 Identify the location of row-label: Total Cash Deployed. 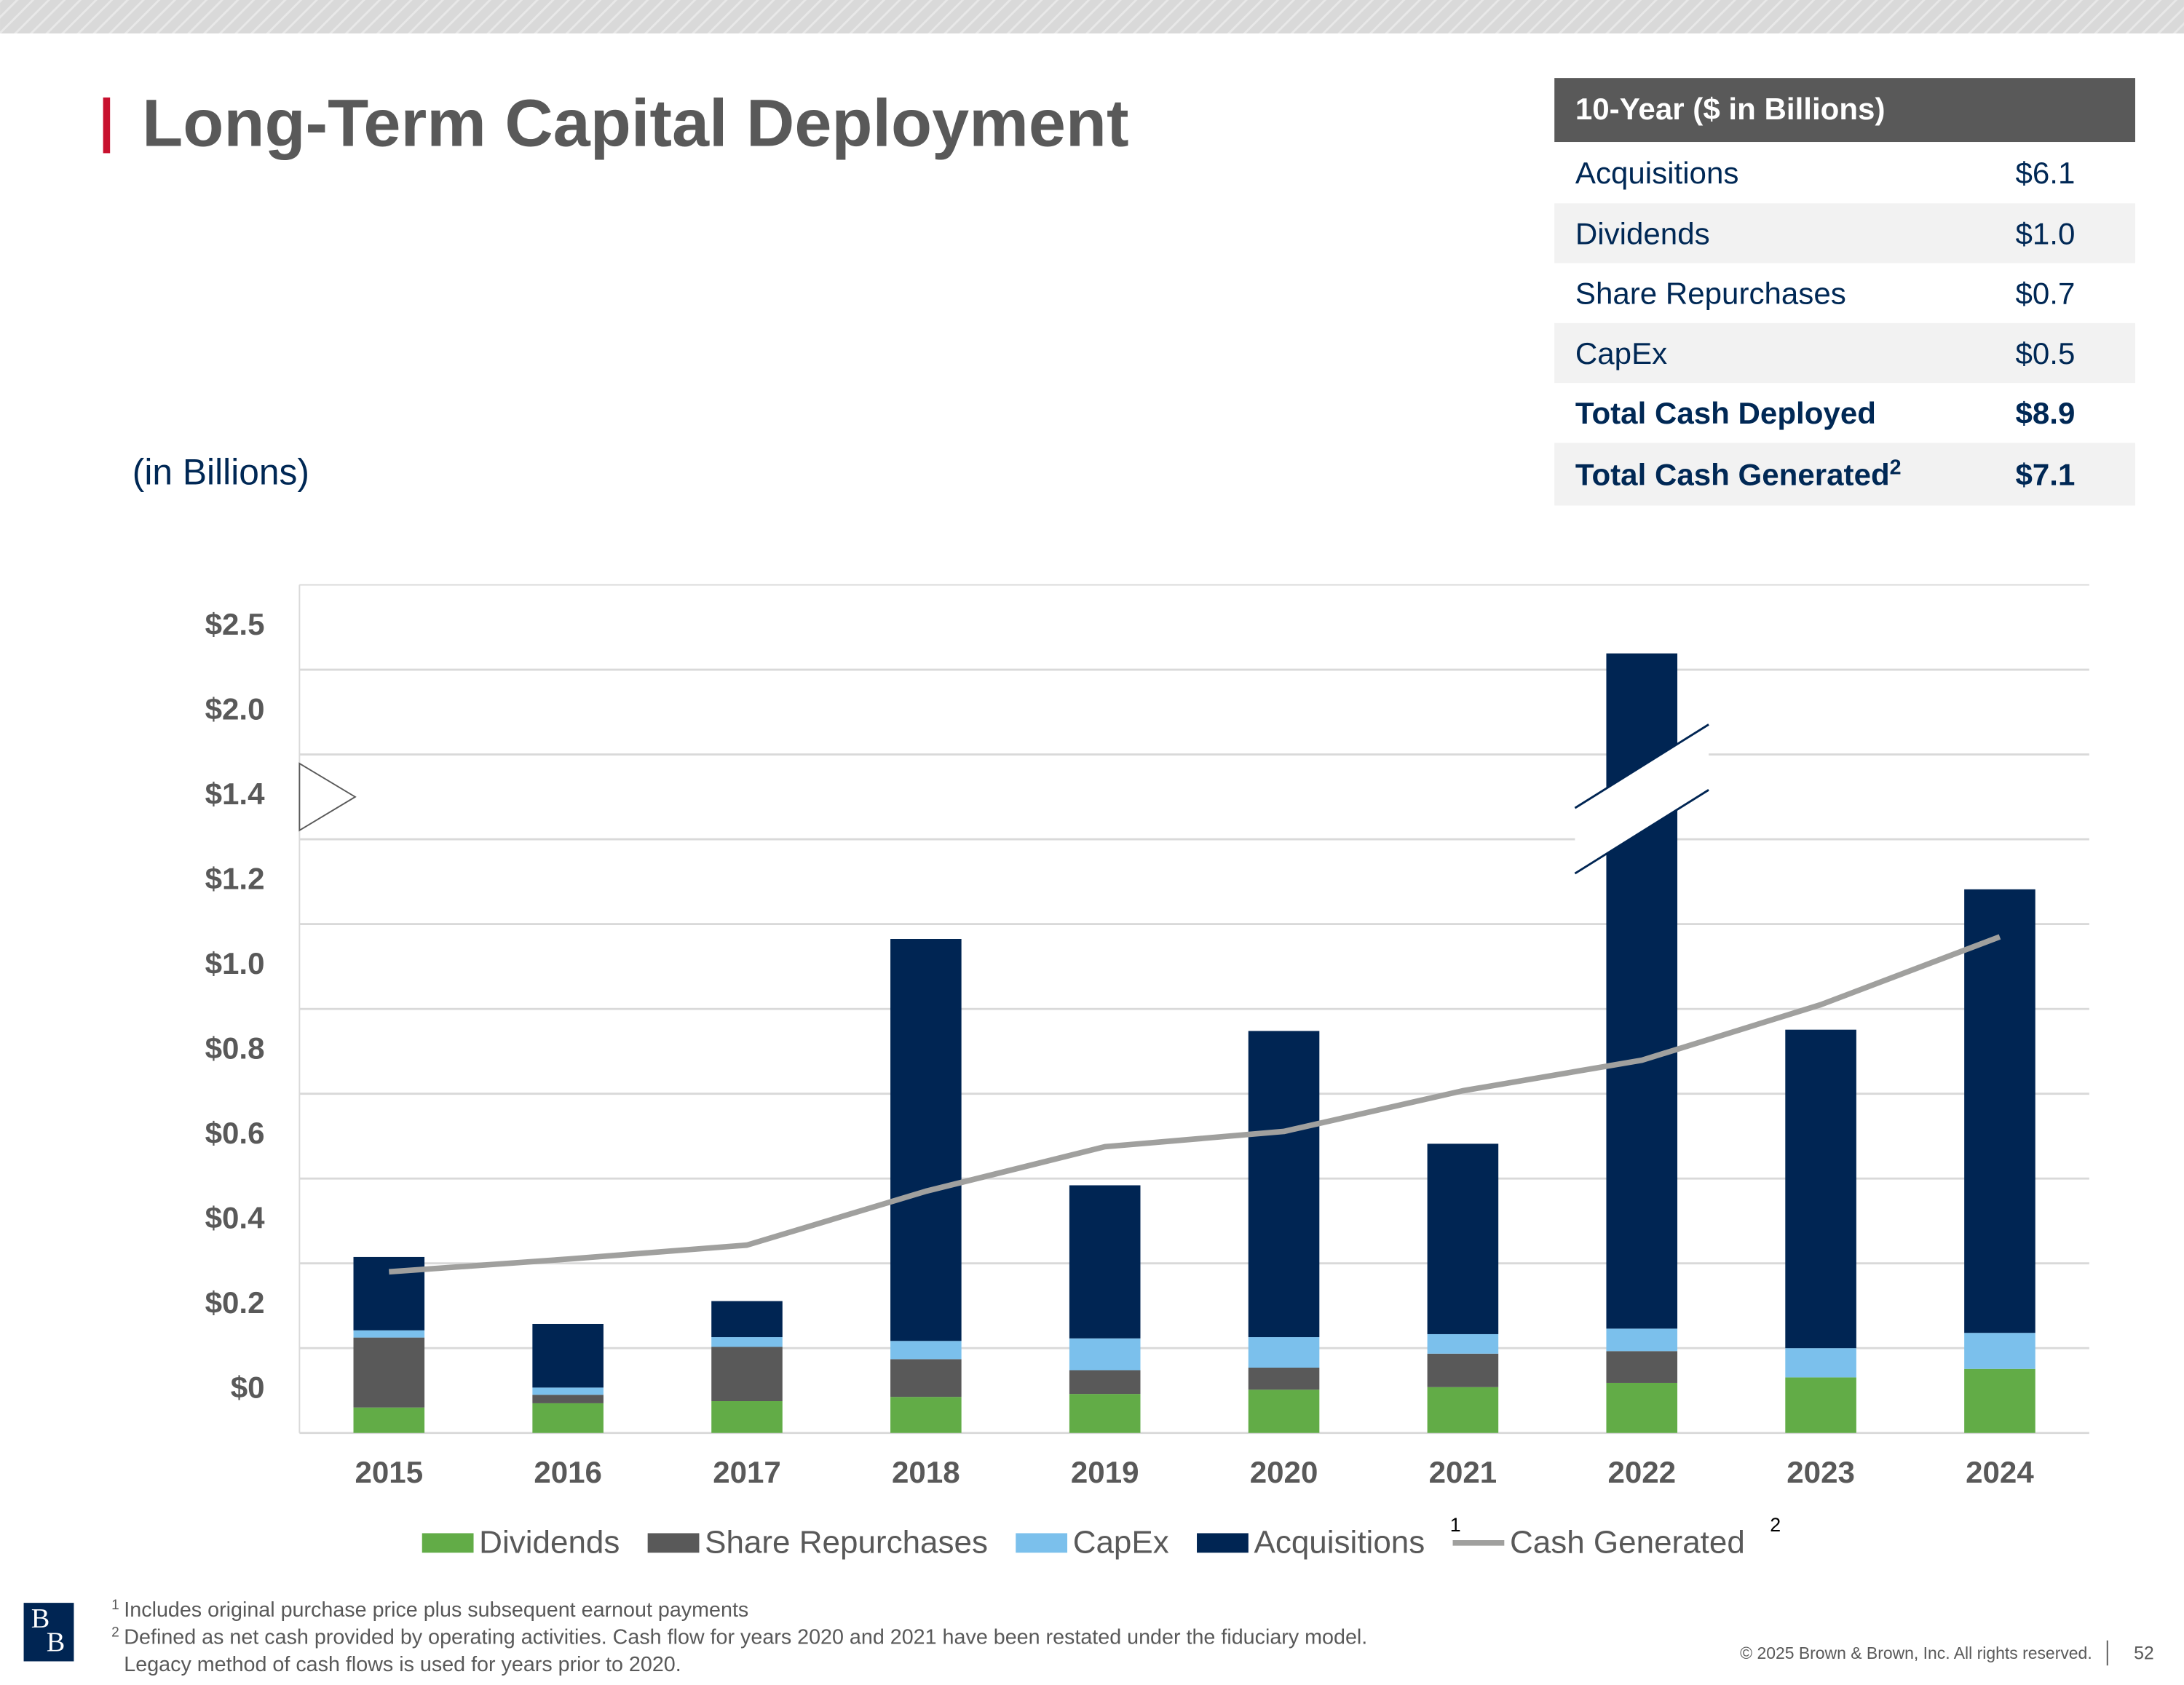
(1725, 413).